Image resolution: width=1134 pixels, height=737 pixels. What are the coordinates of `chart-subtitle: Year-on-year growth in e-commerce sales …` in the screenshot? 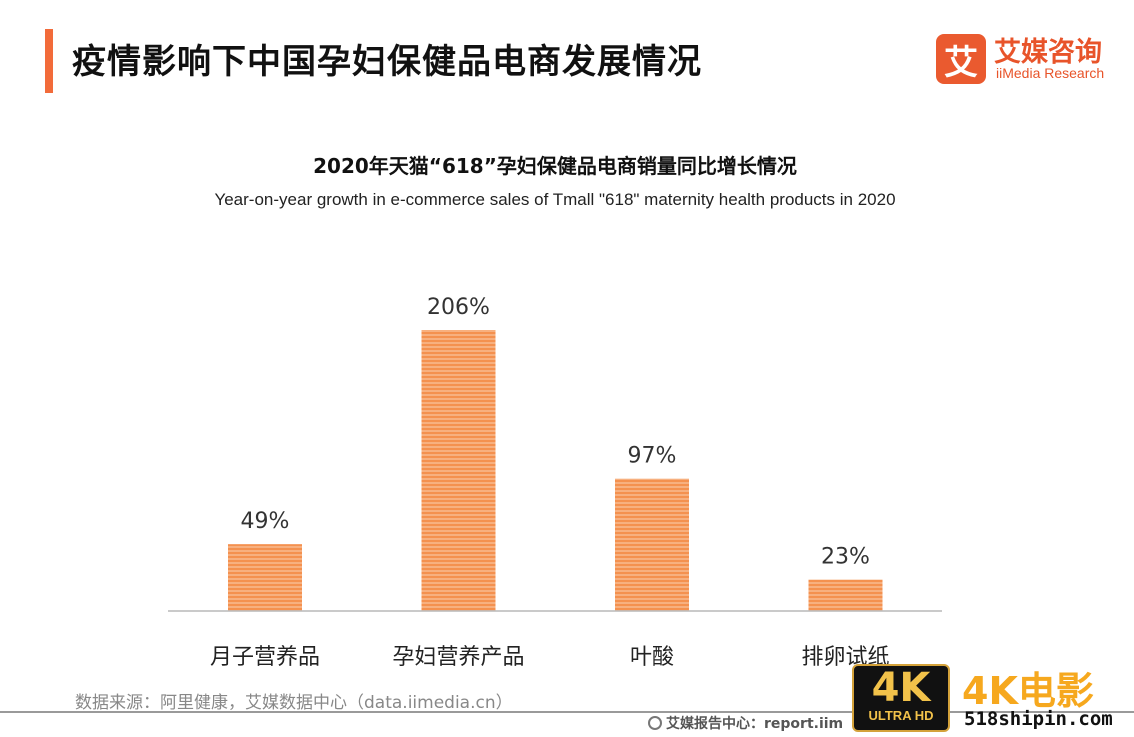 It's located at (555, 199).